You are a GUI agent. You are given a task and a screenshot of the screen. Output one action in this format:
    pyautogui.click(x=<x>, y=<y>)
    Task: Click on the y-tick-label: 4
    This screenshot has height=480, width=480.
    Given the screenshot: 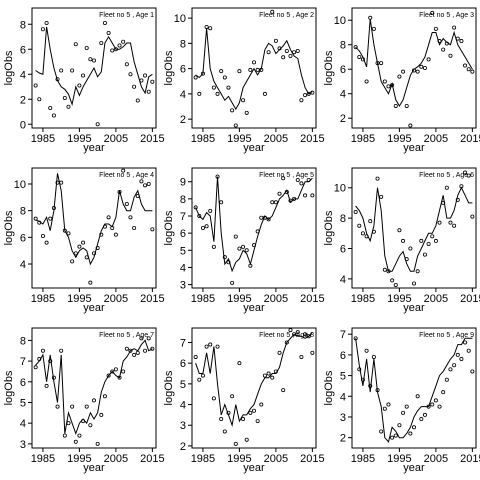 What is the action you would take?
    pyautogui.click(x=23, y=424)
    